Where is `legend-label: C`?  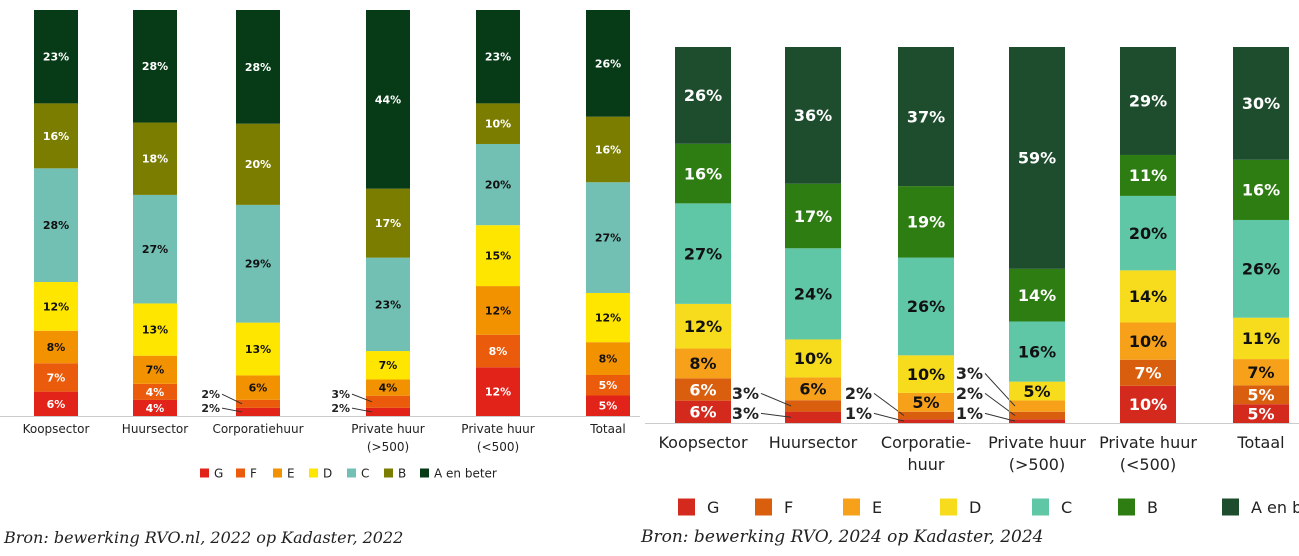
legend-label: C is located at coordinates (365, 473).